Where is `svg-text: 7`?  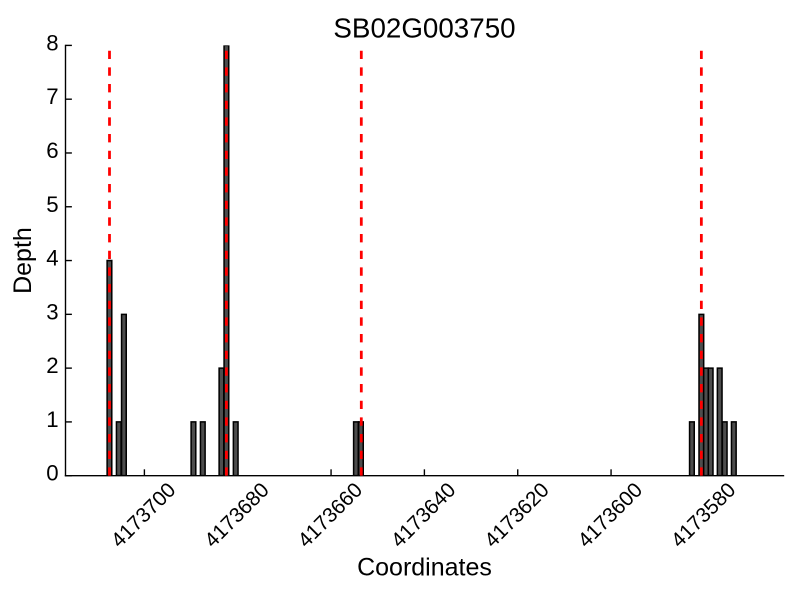
svg-text: 7 is located at coordinates (52, 96).